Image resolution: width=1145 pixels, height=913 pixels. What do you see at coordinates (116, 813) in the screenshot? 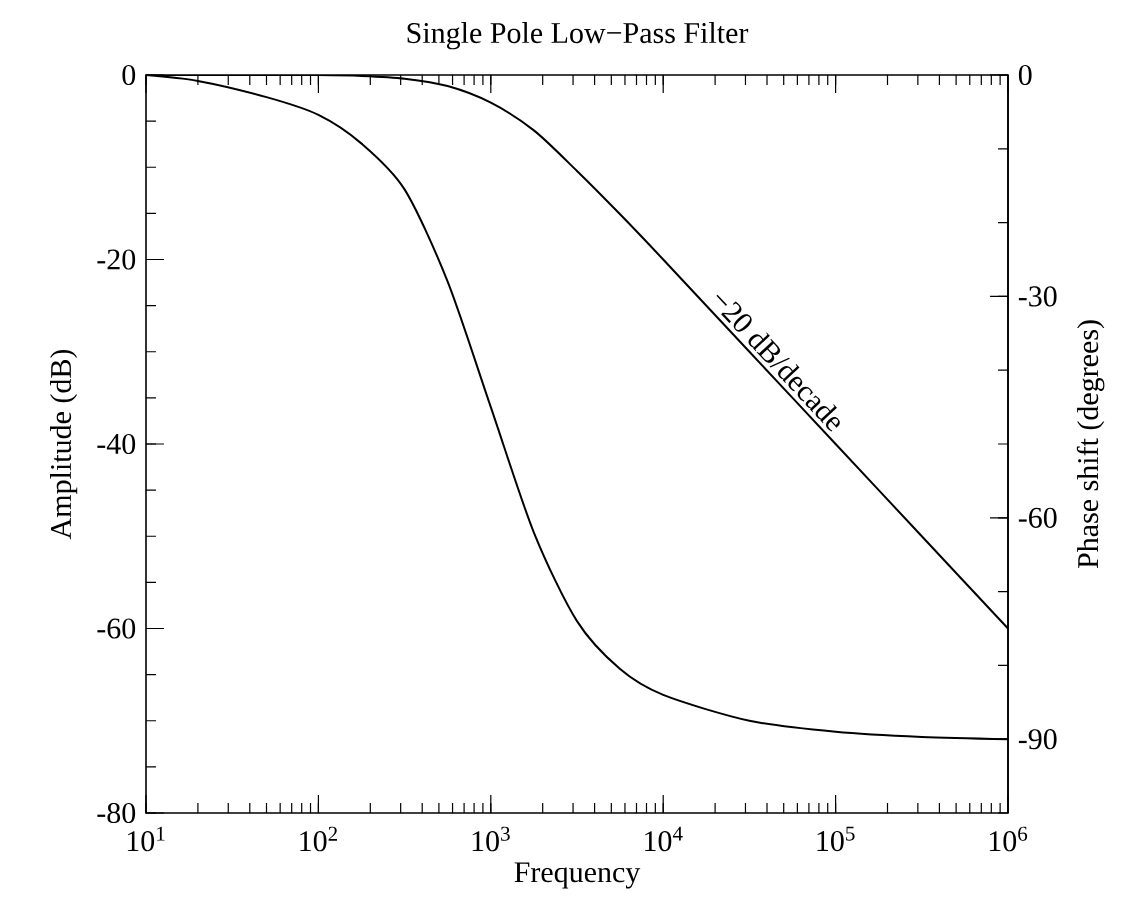
I see `y-tick-label: -80` at bounding box center [116, 813].